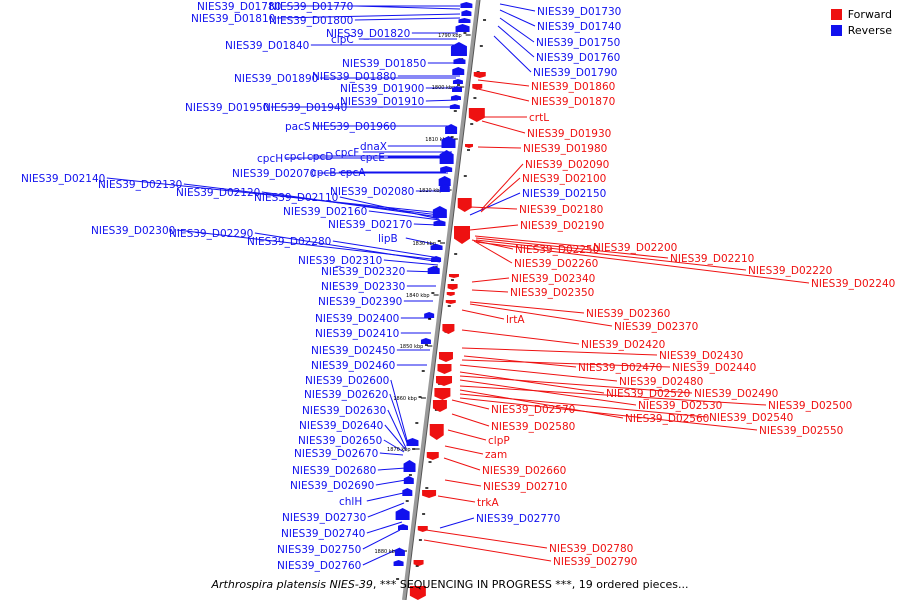  I want to click on reverse-gene-label-43: NIES39_D02460, so click(353, 366).